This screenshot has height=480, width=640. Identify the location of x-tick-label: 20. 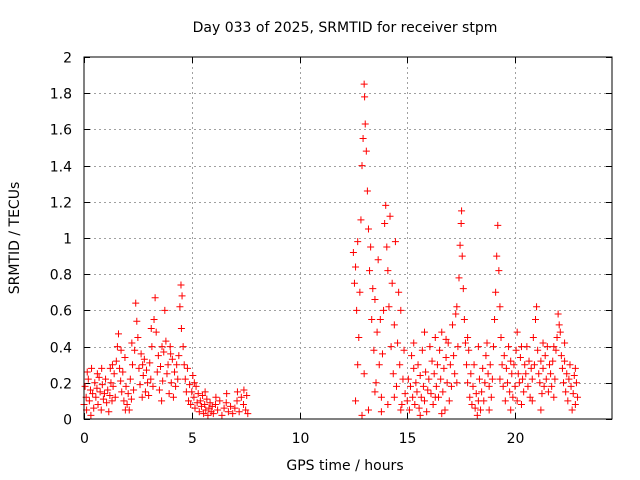
(516, 439).